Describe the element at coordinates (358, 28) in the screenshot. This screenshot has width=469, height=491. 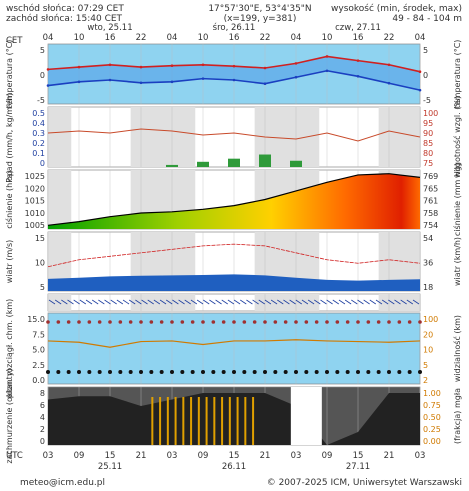
I see `top-day-label: czw, 27.11` at that location.